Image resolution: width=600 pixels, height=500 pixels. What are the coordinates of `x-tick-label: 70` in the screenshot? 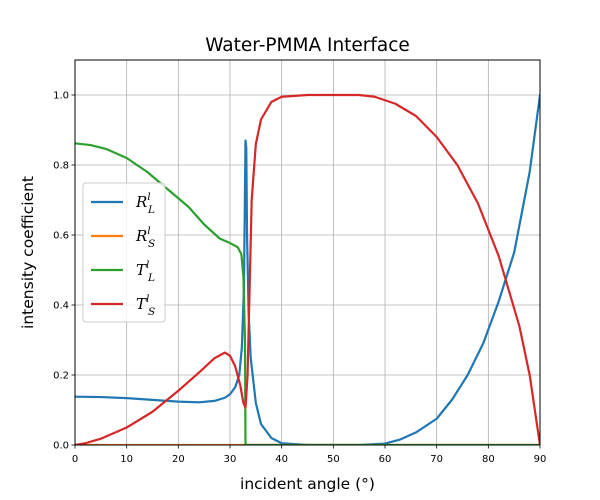 It's located at (436, 459).